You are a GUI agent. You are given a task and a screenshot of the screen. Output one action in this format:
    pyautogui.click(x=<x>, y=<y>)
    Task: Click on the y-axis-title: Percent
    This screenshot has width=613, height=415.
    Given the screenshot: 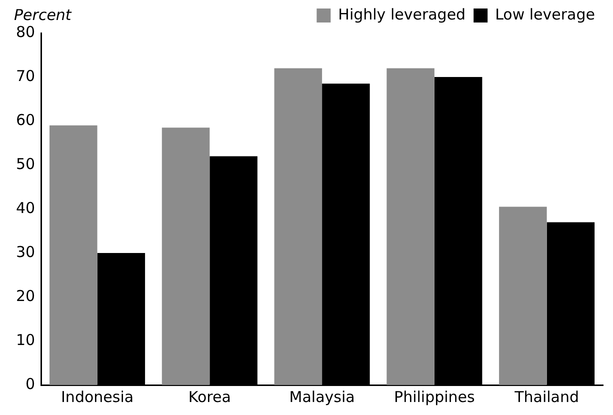 What is the action you would take?
    pyautogui.click(x=43, y=15)
    